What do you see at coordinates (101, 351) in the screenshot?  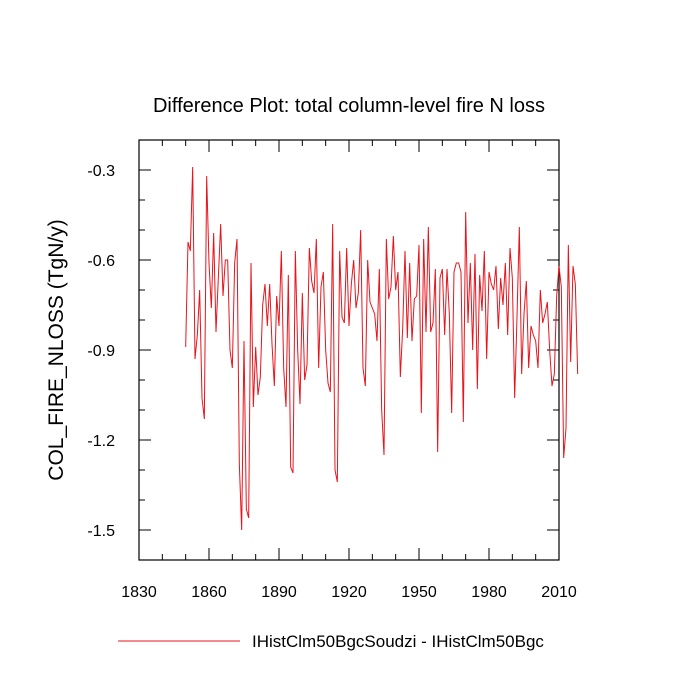 I see `y-tick-label: -0.9` at bounding box center [101, 351].